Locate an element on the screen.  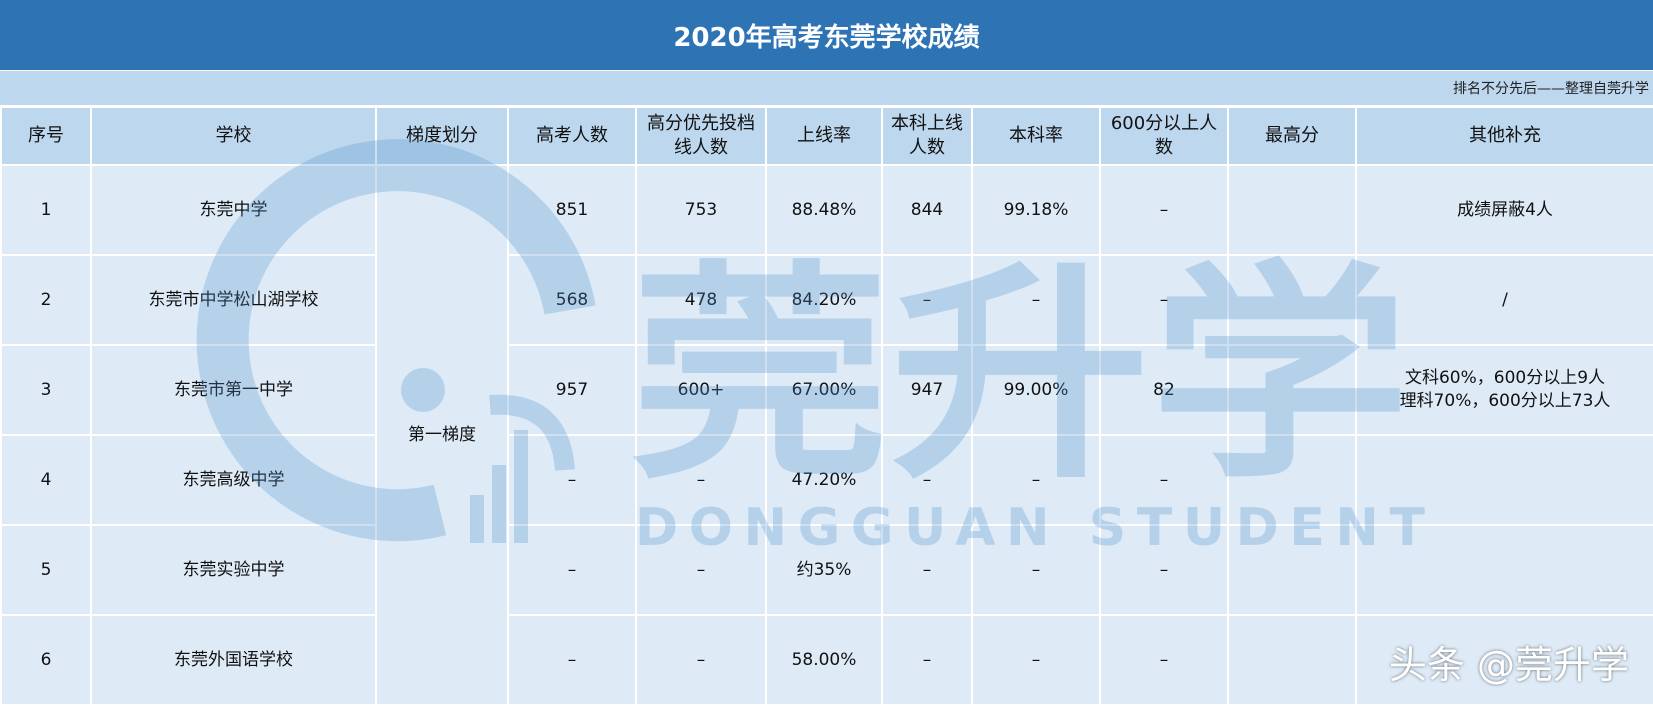
cell-school: 东莞高级中学 is located at coordinates (233, 480).